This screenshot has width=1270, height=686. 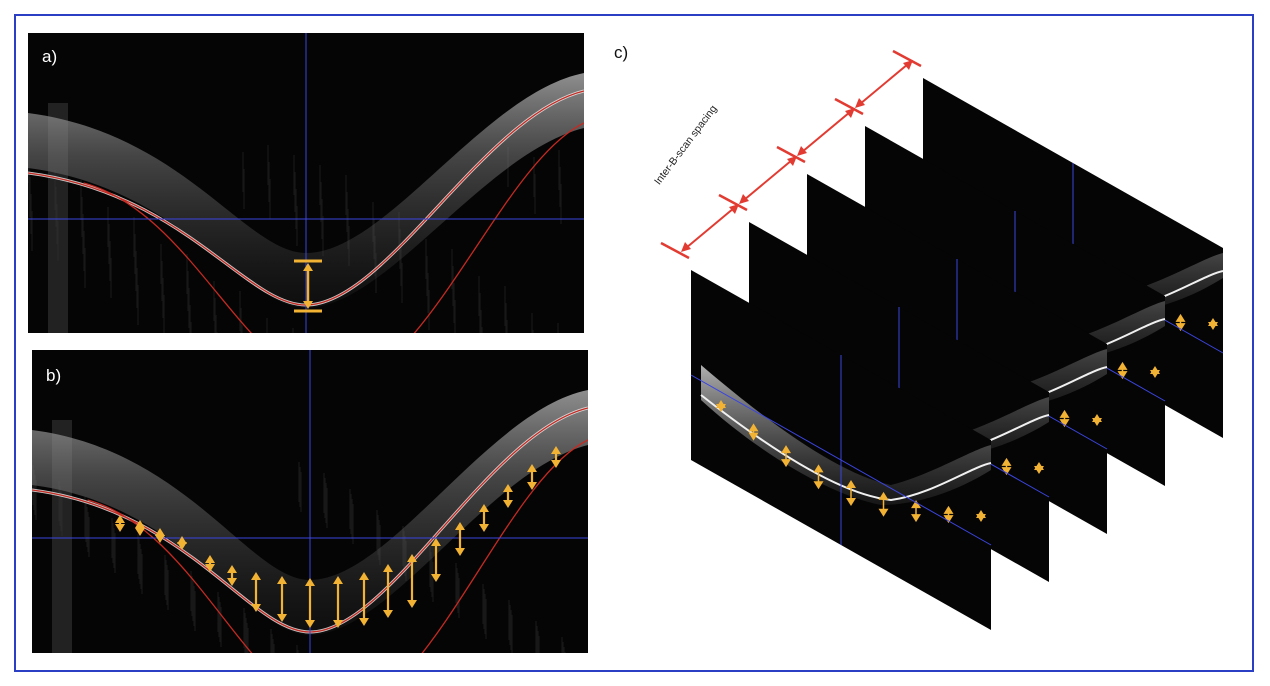 I want to click on crosshair-horizontal, so click(x=841, y=460).